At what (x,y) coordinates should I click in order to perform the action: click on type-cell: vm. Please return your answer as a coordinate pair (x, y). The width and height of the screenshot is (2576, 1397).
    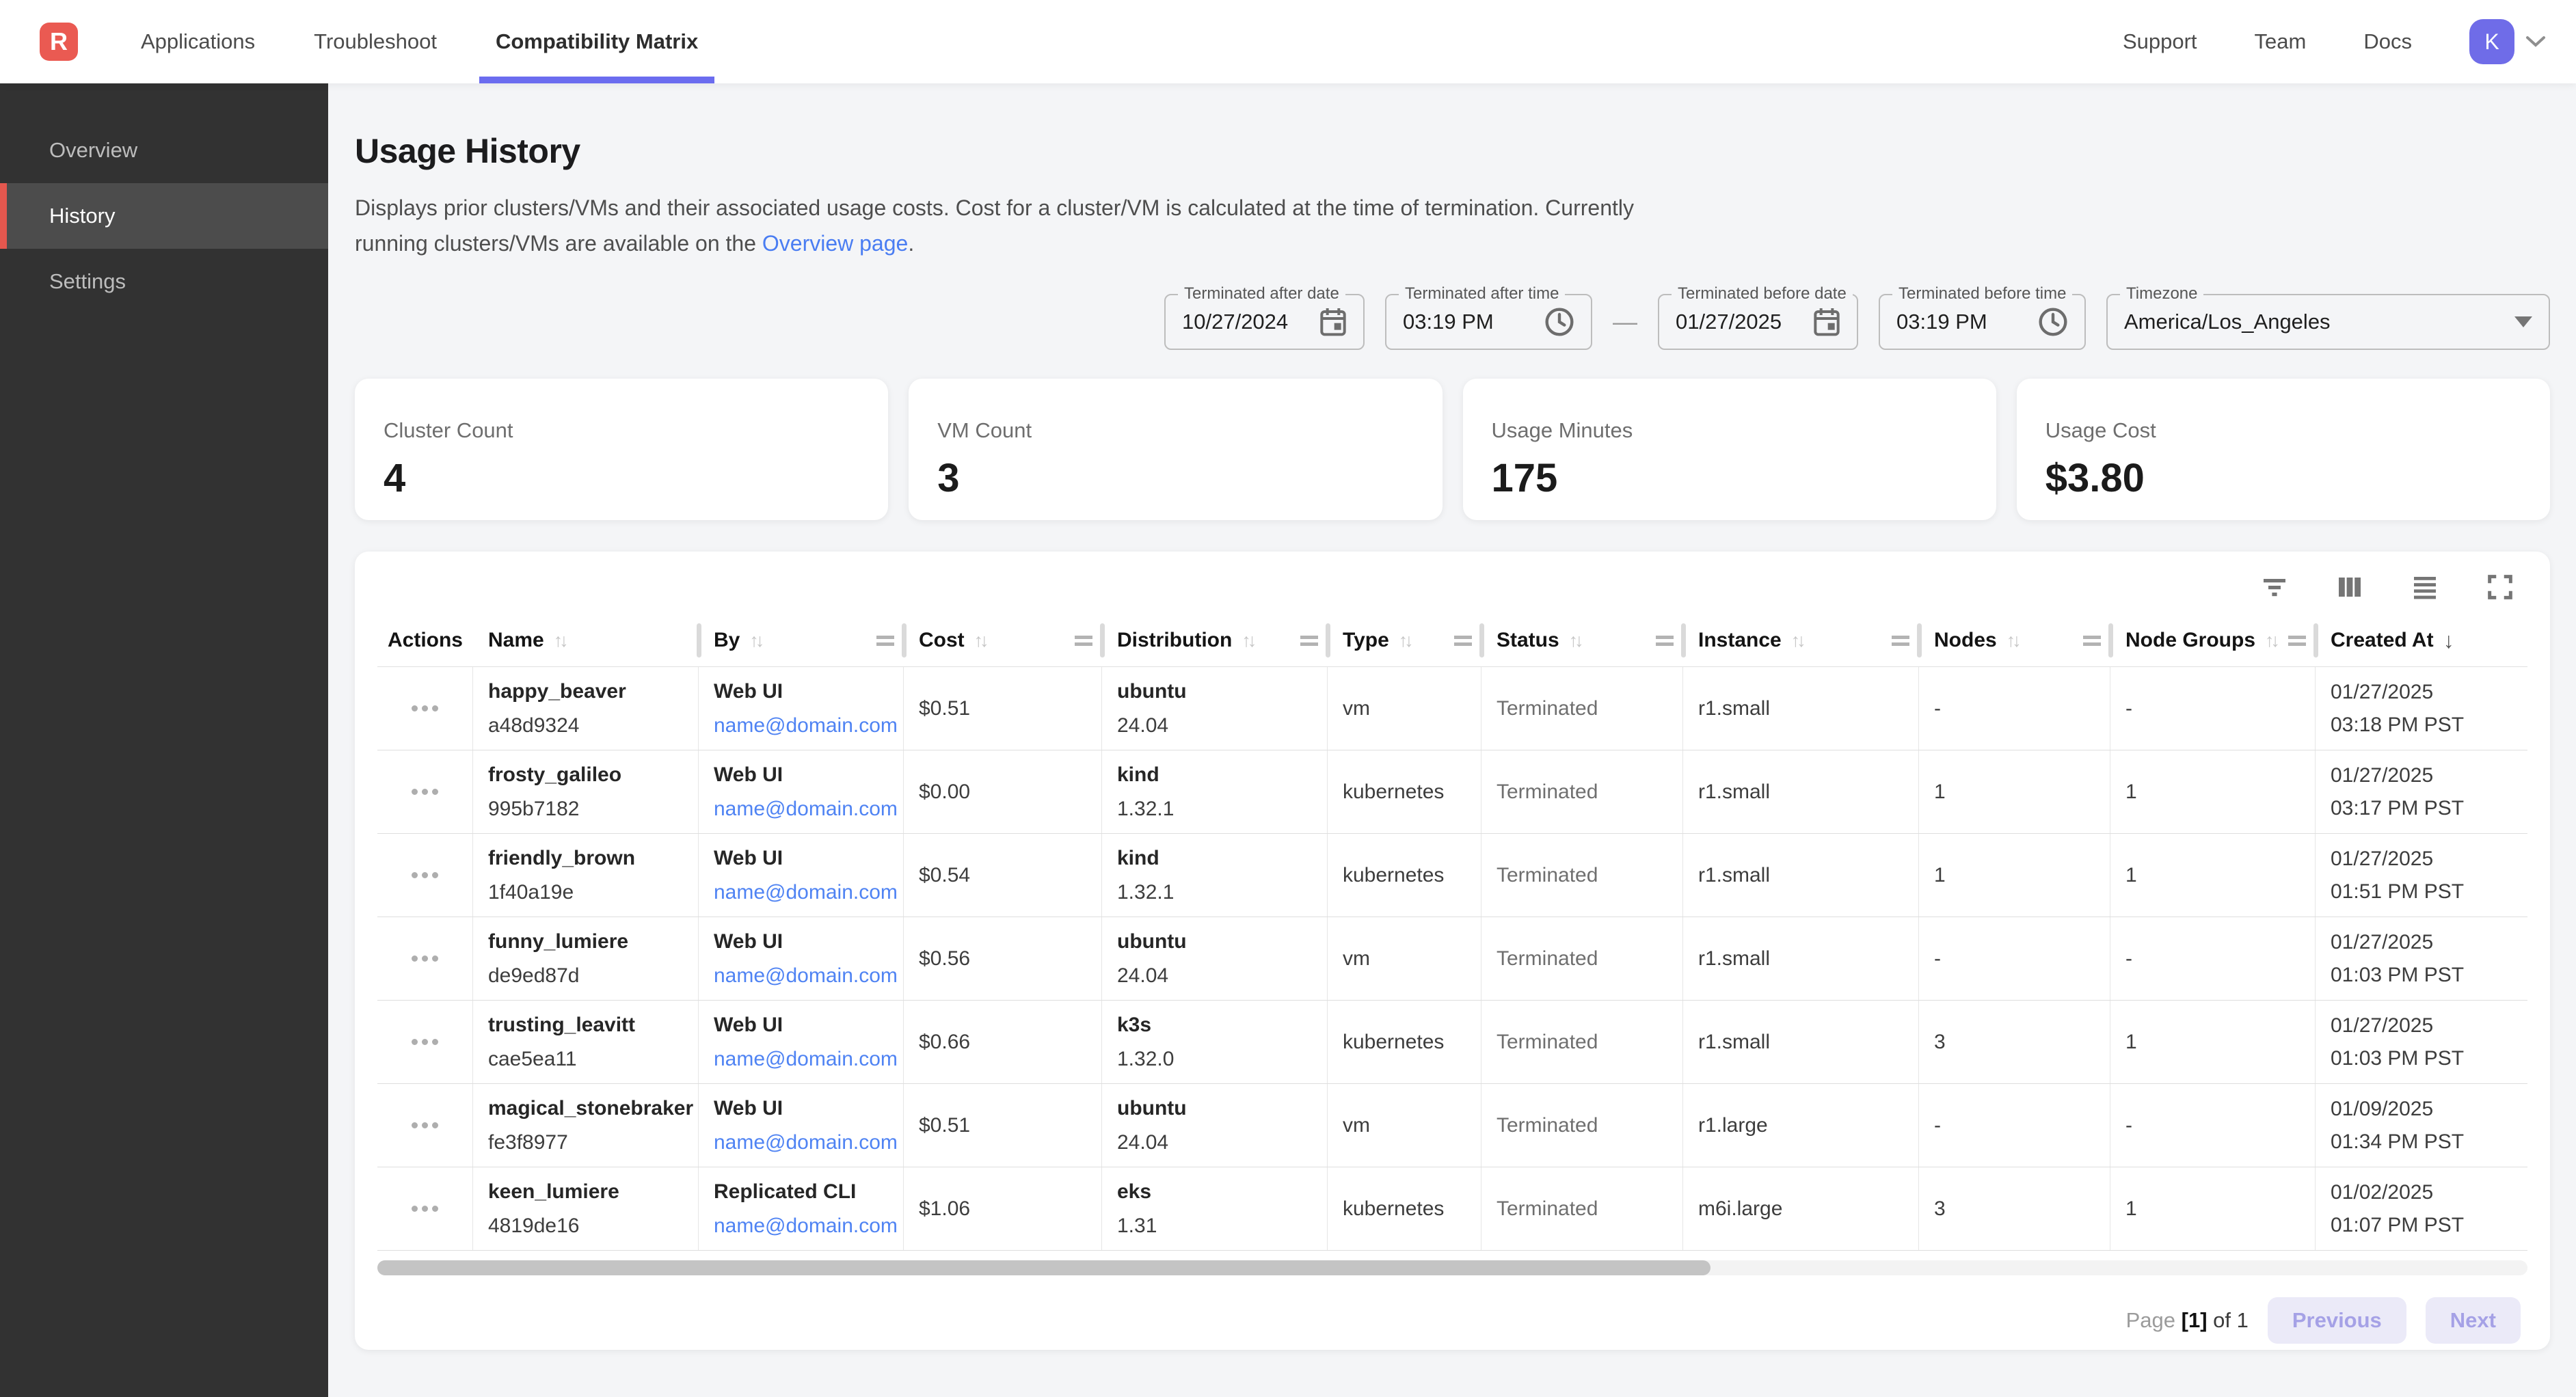
    Looking at the image, I should click on (1404, 958).